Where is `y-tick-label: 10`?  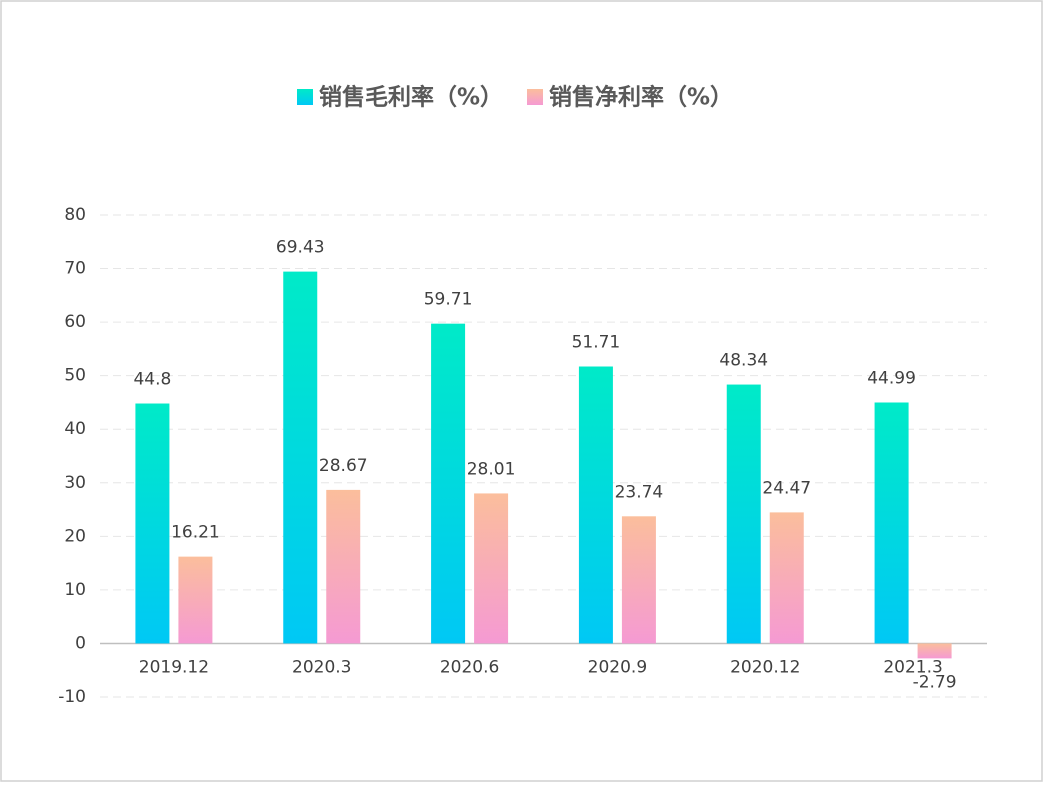 y-tick-label: 10 is located at coordinates (75, 590).